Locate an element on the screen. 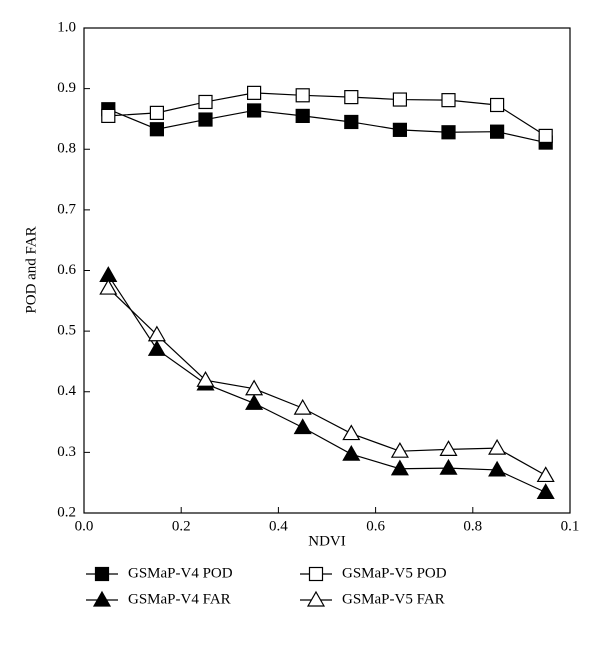 This screenshot has width=600, height=659. legend-label: GSMaP-V5 POD is located at coordinates (394, 573).